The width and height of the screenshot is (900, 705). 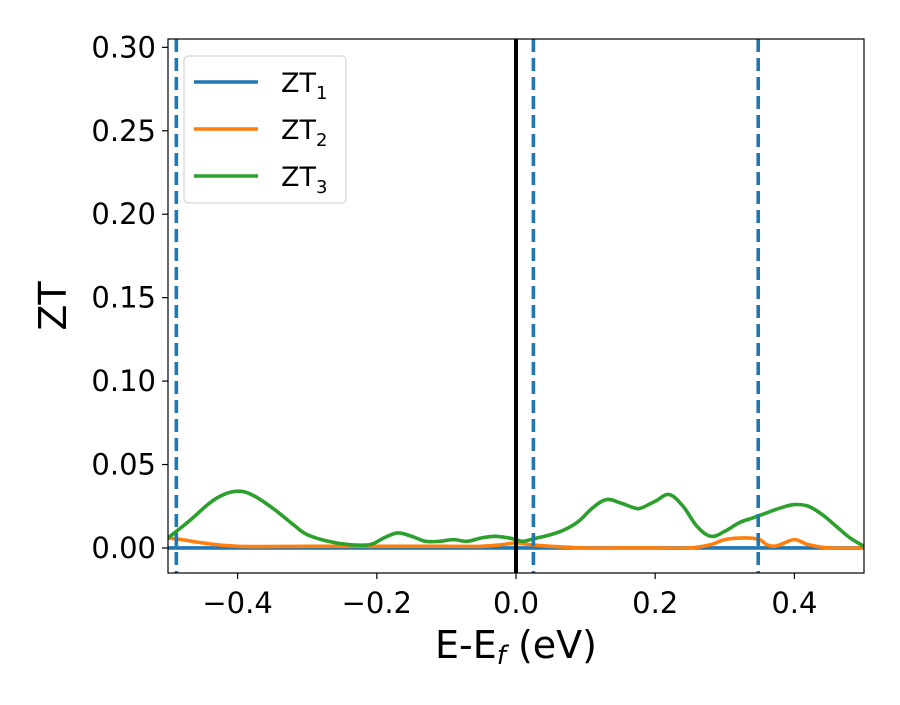 I want to click on y-tick-label: 0.10, so click(x=123, y=381).